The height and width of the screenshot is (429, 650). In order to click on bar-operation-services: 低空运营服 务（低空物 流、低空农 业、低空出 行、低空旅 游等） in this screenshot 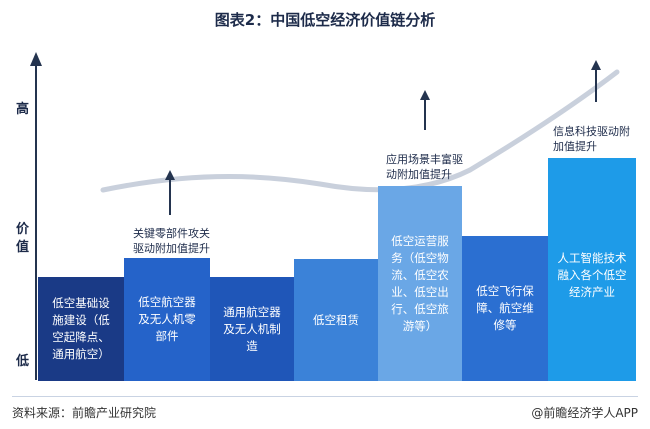, I will do `click(420, 283)`.